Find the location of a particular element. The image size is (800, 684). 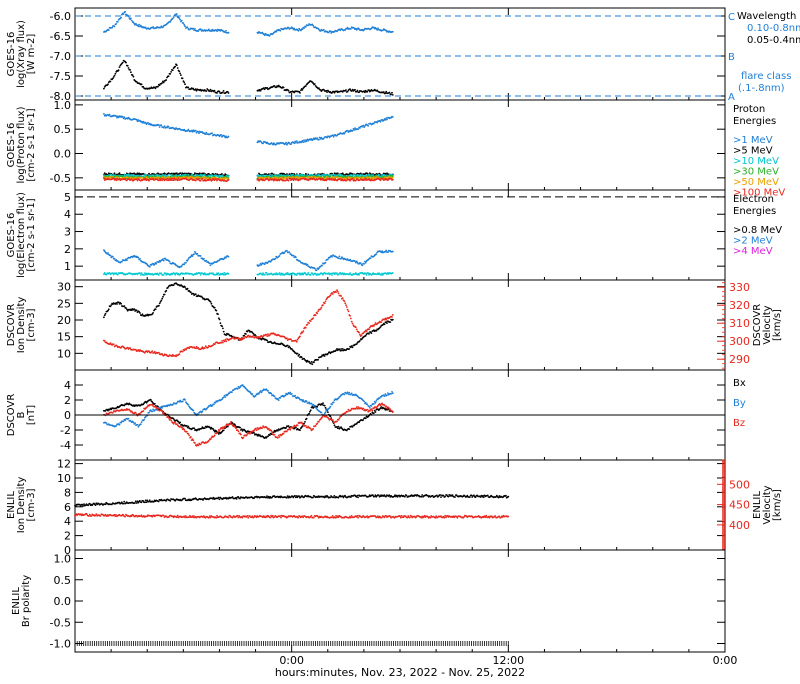

chart-4-ytick-label: 2 is located at coordinates (67, 400).